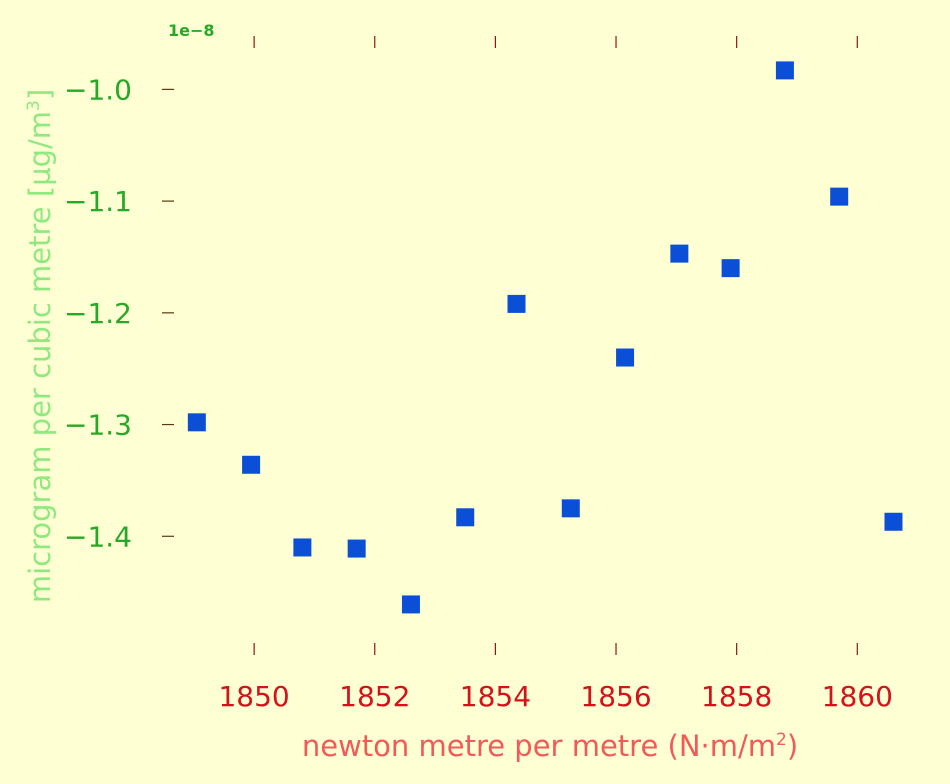 The width and height of the screenshot is (950, 784). I want to click on y-axis-label-sup: 3, so click(34, 105).